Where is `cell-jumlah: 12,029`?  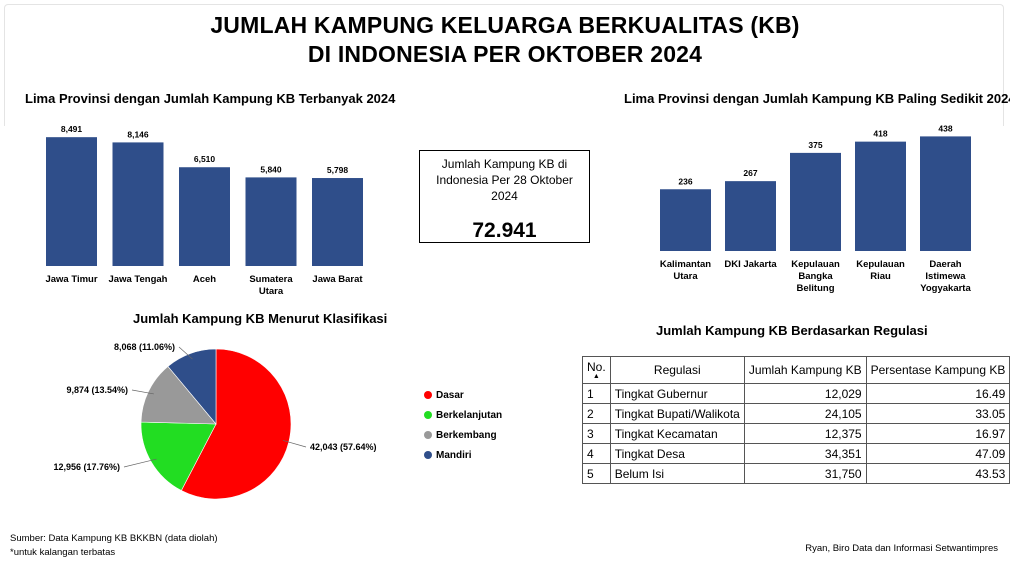 cell-jumlah: 12,029 is located at coordinates (805, 393).